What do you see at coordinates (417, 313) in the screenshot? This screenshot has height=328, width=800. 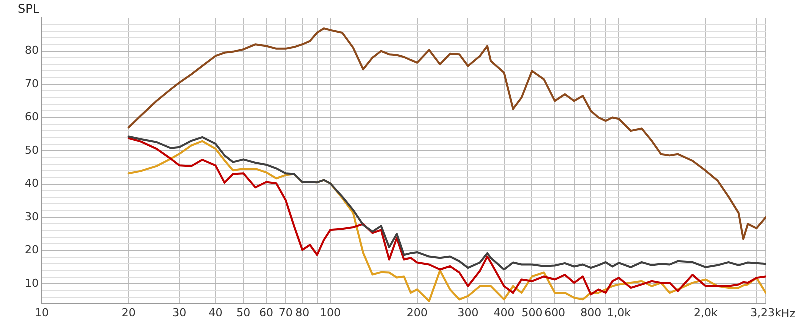 I see `x-tick-label: 200` at bounding box center [417, 313].